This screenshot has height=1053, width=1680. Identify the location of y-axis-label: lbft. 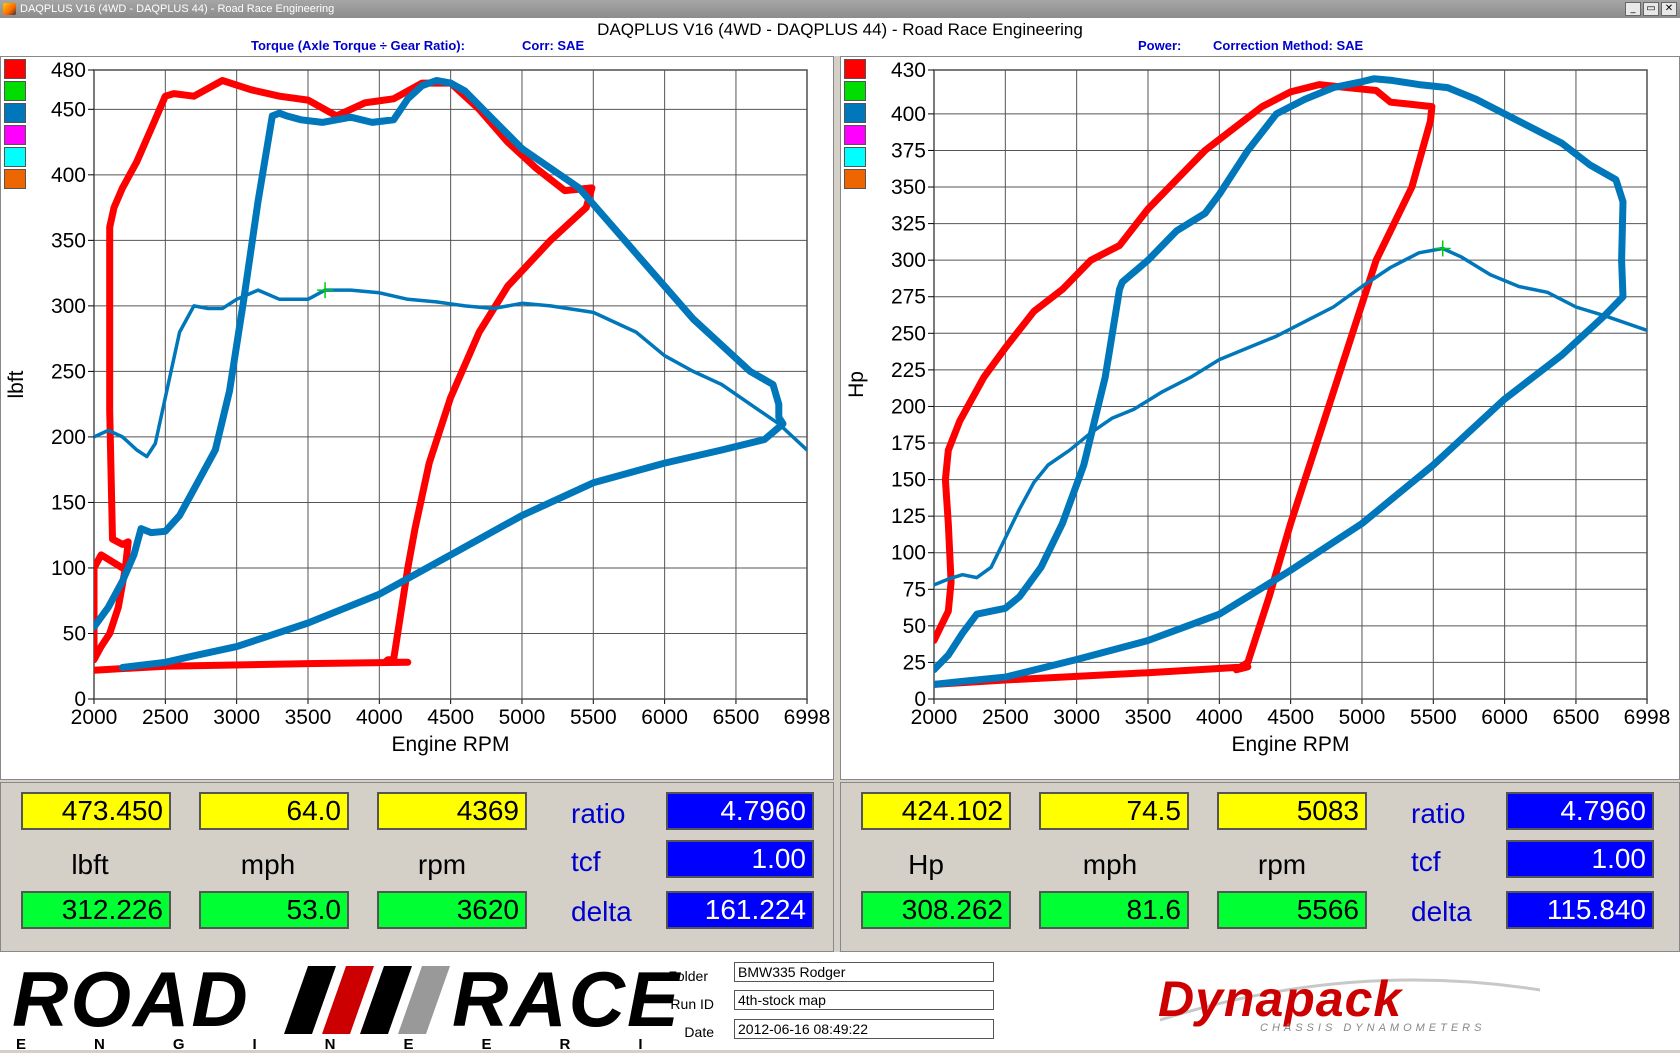
(16, 384).